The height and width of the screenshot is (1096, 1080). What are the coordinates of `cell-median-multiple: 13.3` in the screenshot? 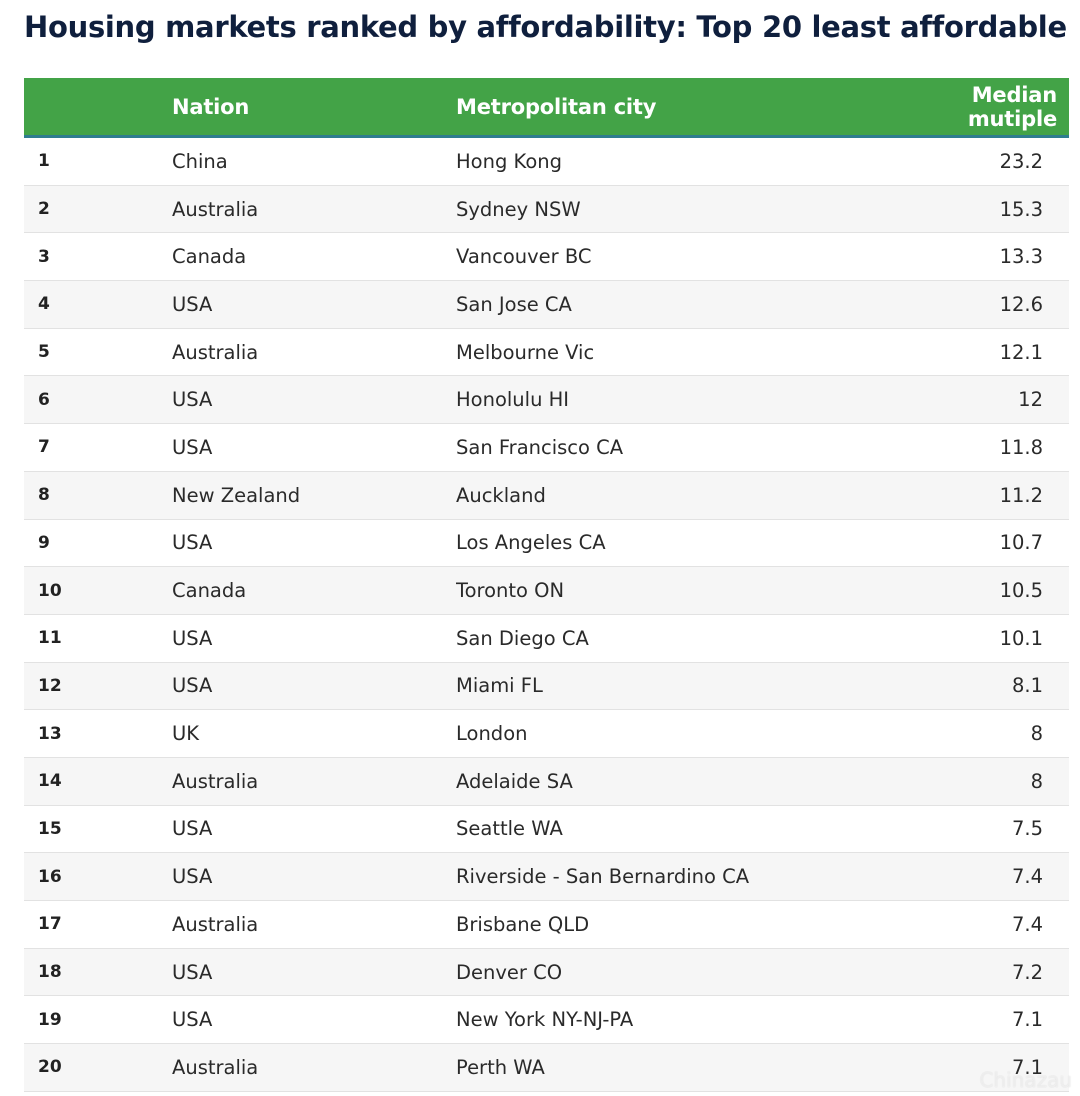 It's located at (972, 257).